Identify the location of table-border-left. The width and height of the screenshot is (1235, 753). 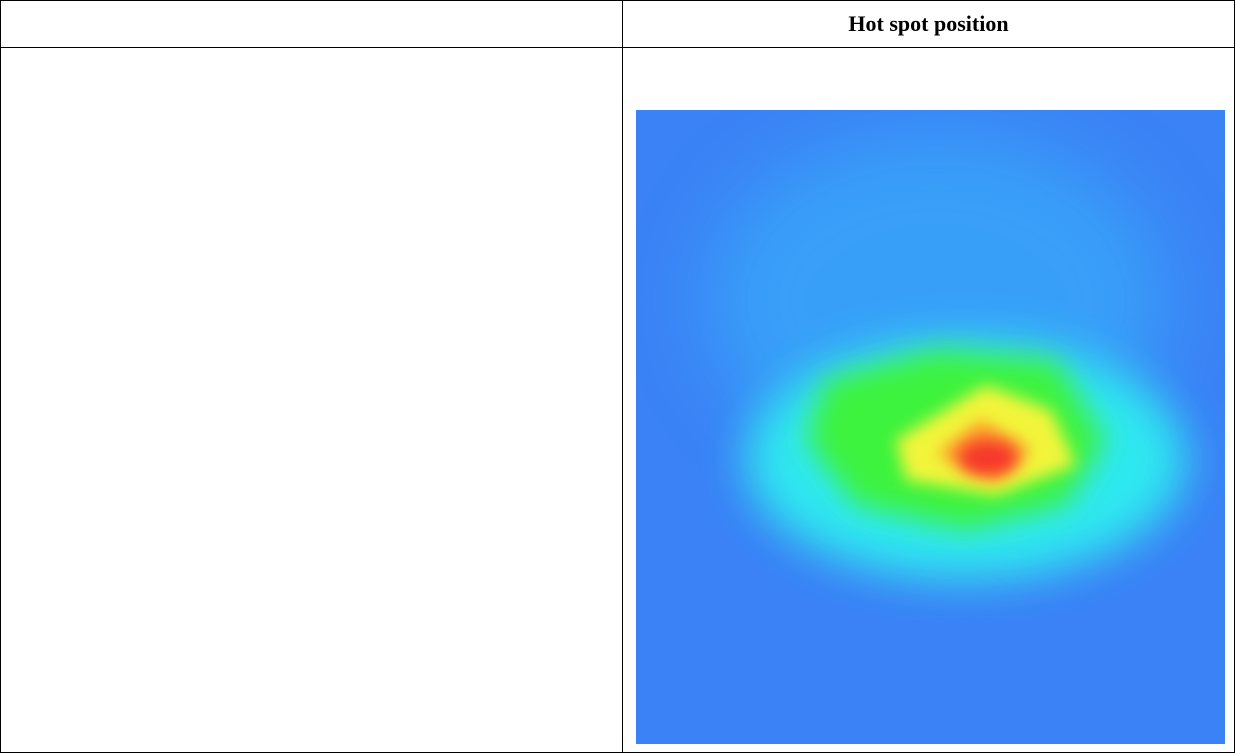
(0, 376).